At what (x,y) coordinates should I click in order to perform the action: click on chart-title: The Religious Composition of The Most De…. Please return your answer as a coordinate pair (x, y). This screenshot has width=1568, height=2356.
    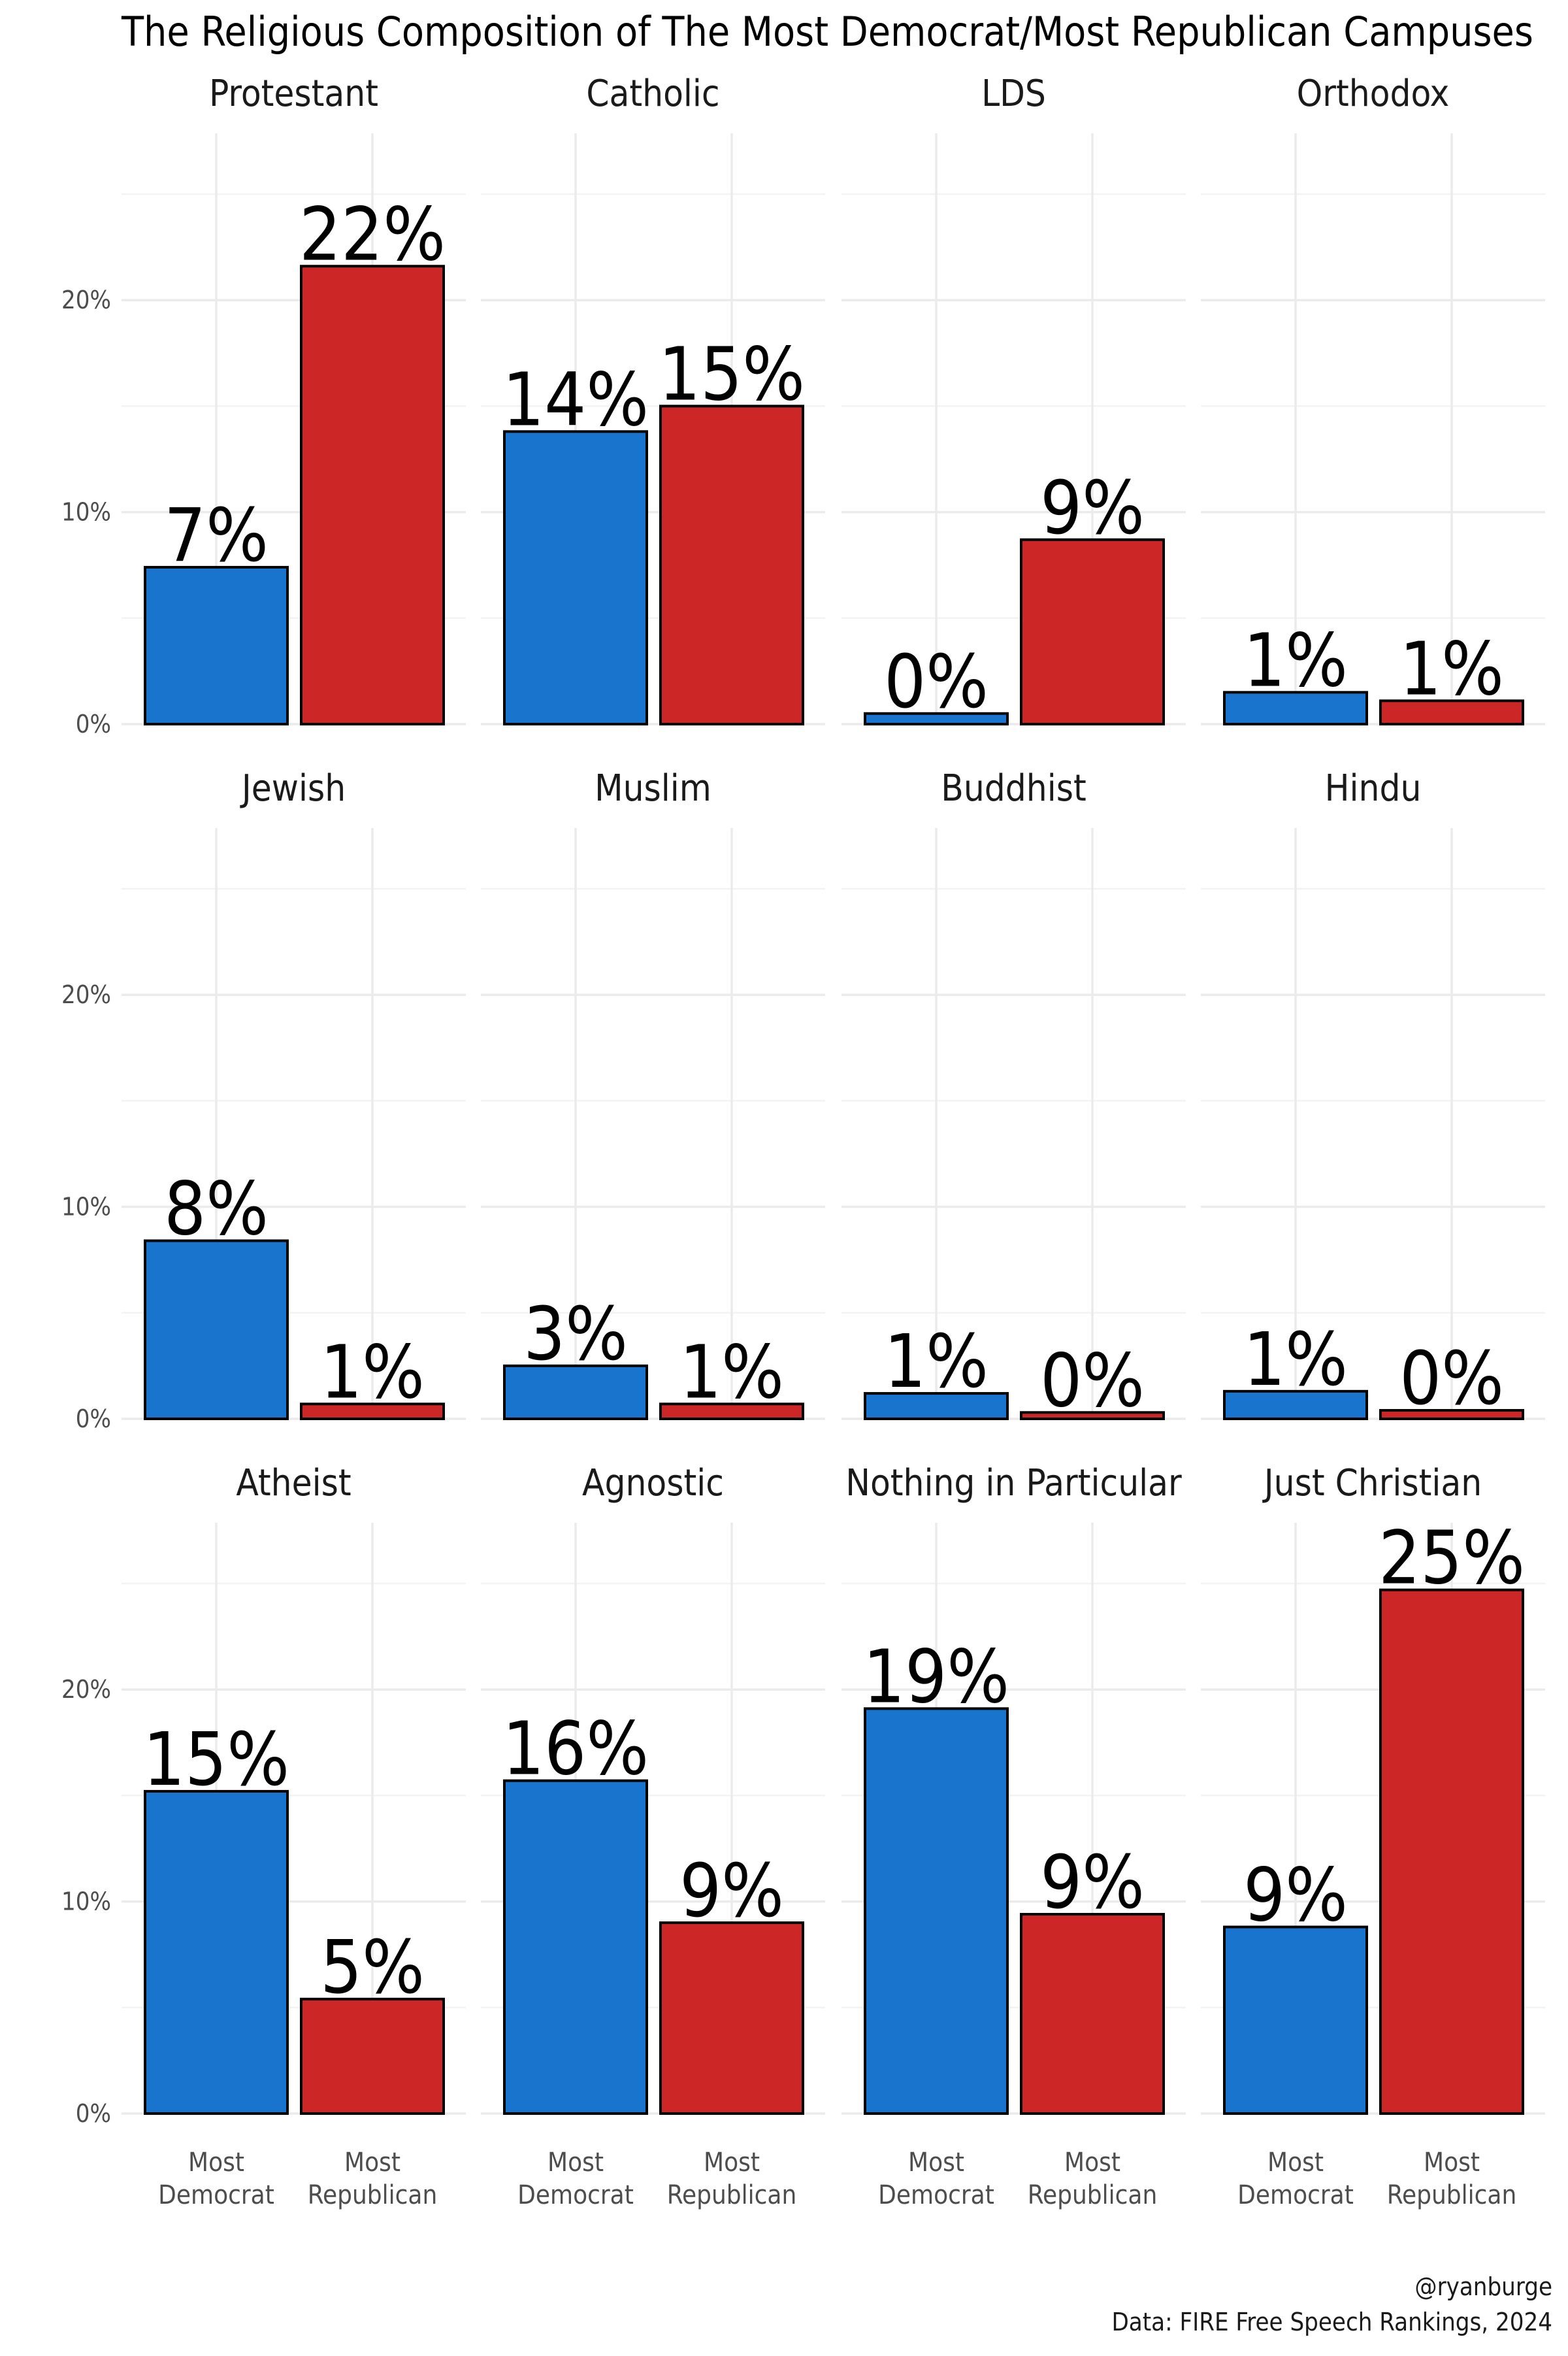
    Looking at the image, I should click on (827, 32).